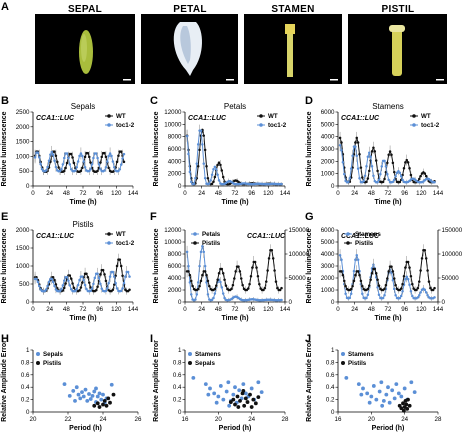  What do you see at coordinates (4, 217) in the screenshot?
I see `panel-label-e: E` at bounding box center [4, 217].